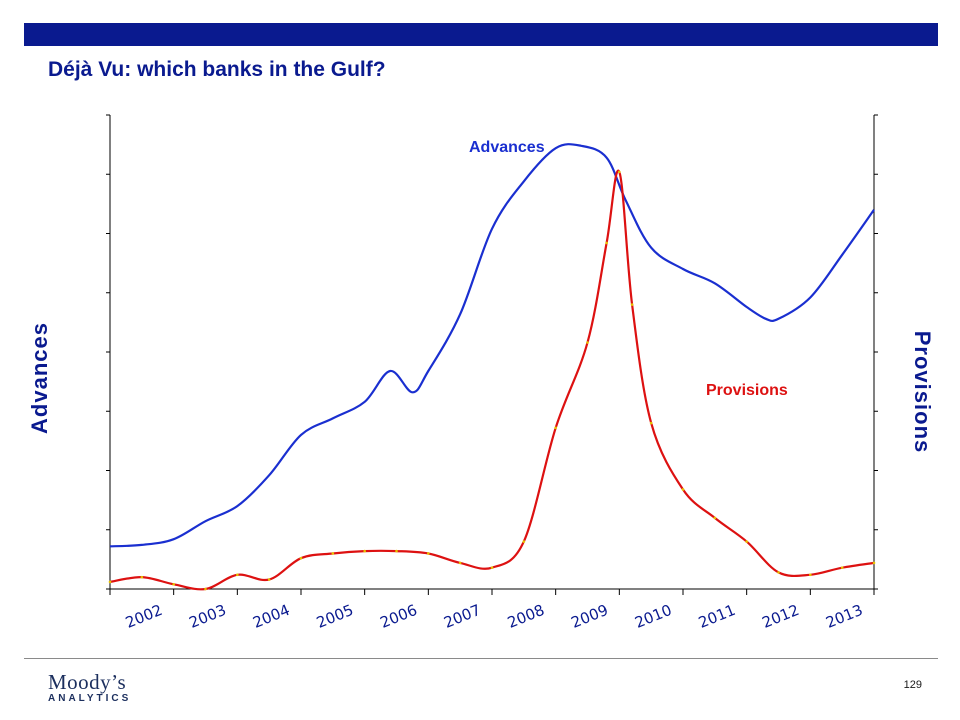  I want to click on x-tick-label: 2007, so click(462, 616).